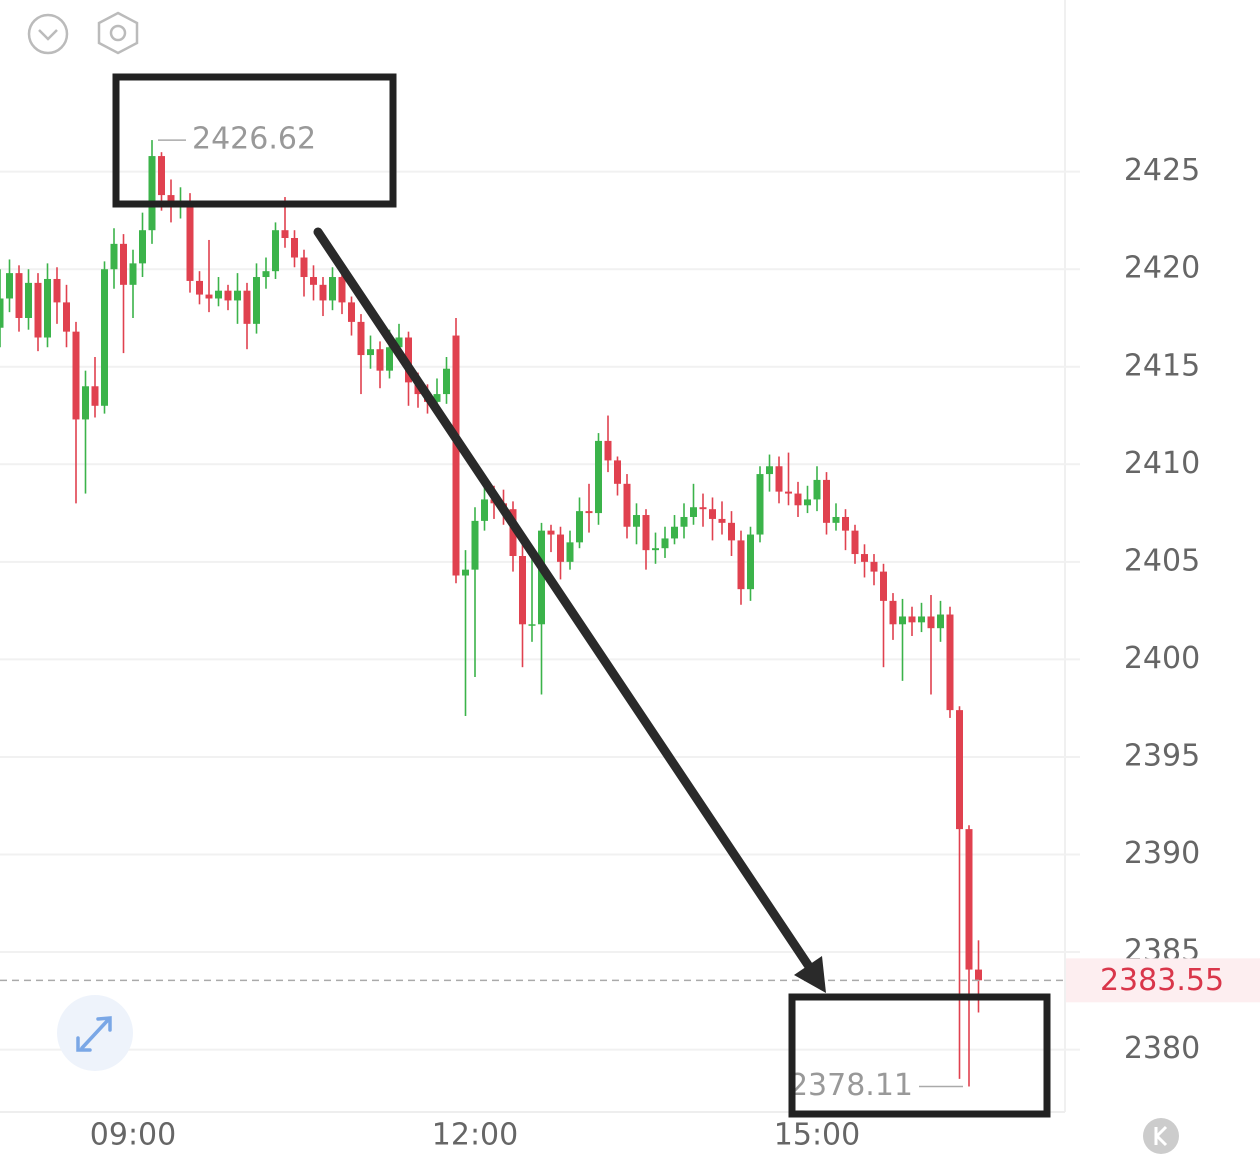  Describe the element at coordinates (1162, 365) in the screenshot. I see `y-tick-label: 2415` at that location.